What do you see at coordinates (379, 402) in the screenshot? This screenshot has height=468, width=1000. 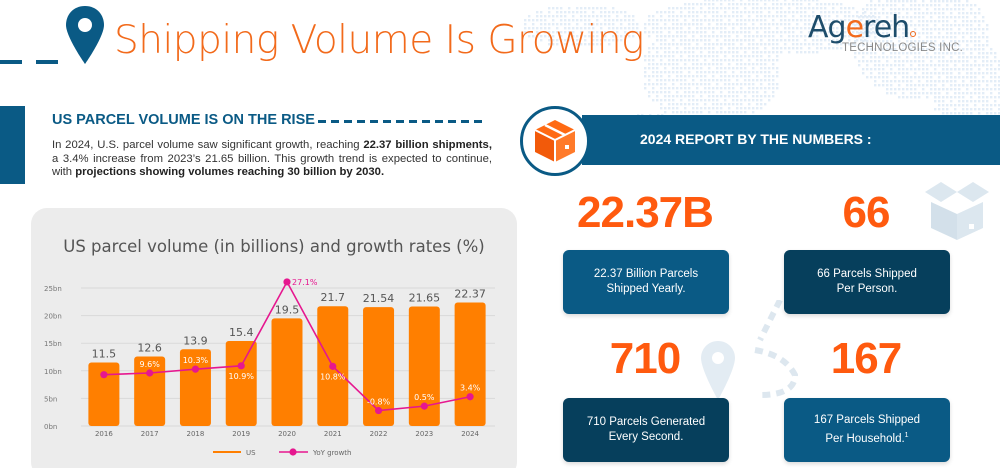 I see `yoy-value-label: -0.8%` at bounding box center [379, 402].